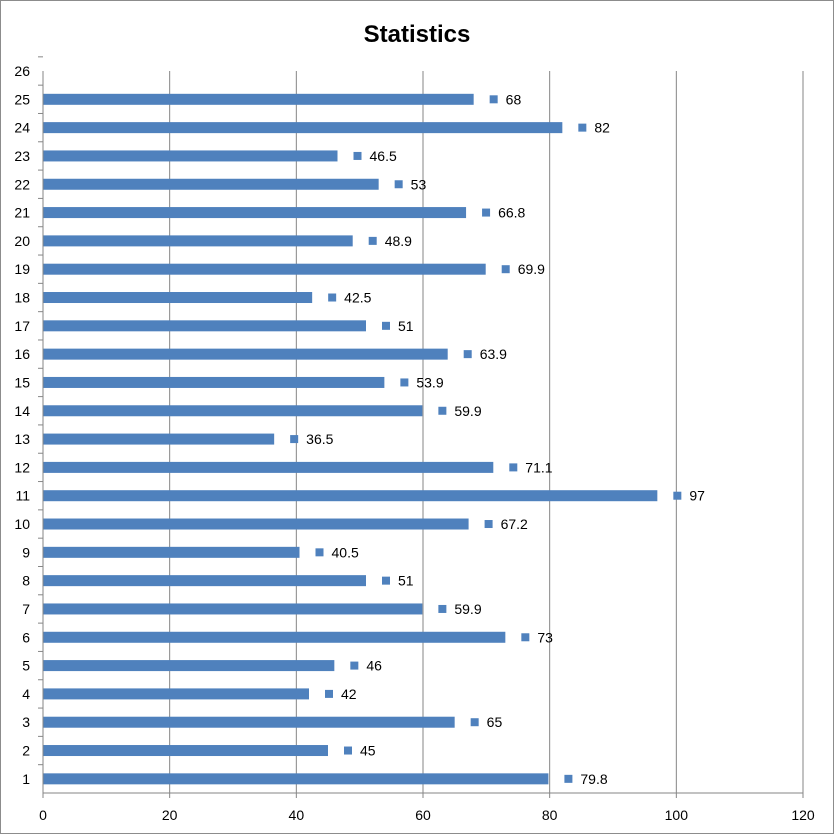  Describe the element at coordinates (22, 298) in the screenshot. I see `y-tick-label: 18` at that location.